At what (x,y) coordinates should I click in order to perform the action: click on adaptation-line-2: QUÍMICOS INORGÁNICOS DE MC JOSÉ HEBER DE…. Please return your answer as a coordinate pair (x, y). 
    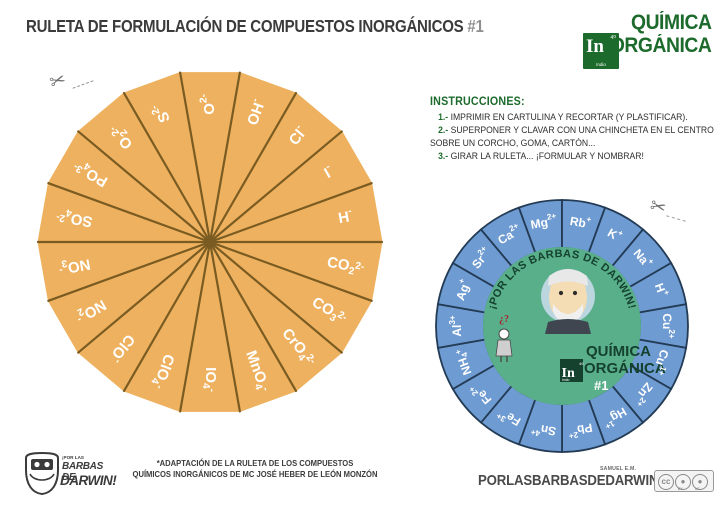
    Looking at the image, I should click on (255, 474).